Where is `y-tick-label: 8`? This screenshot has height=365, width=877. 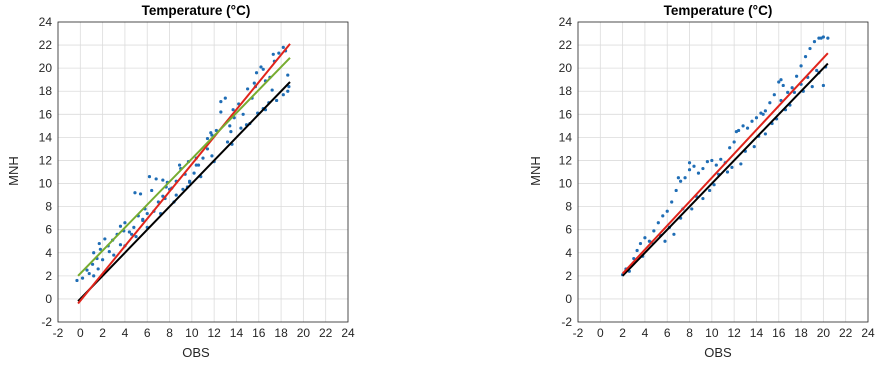 y-tick-label: 8 is located at coordinates (568, 207).